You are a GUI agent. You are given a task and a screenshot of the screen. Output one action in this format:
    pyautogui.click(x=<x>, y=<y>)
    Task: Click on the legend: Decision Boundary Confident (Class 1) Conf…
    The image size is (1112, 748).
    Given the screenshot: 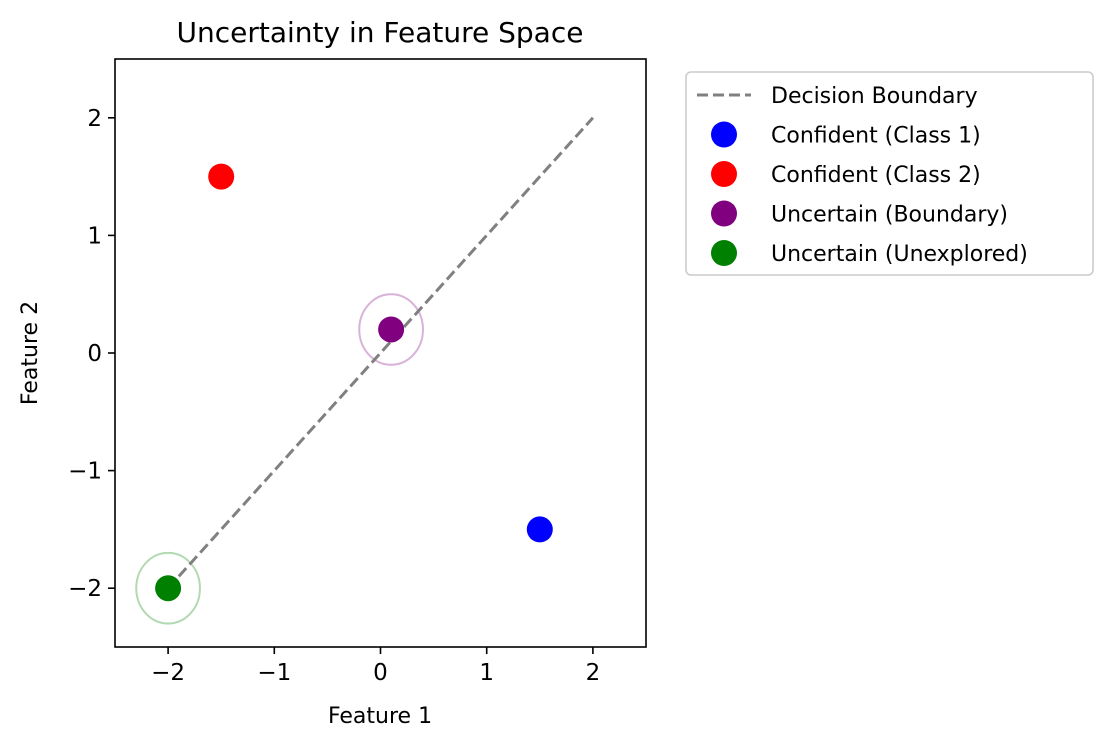 What is the action you would take?
    pyautogui.click(x=889, y=173)
    